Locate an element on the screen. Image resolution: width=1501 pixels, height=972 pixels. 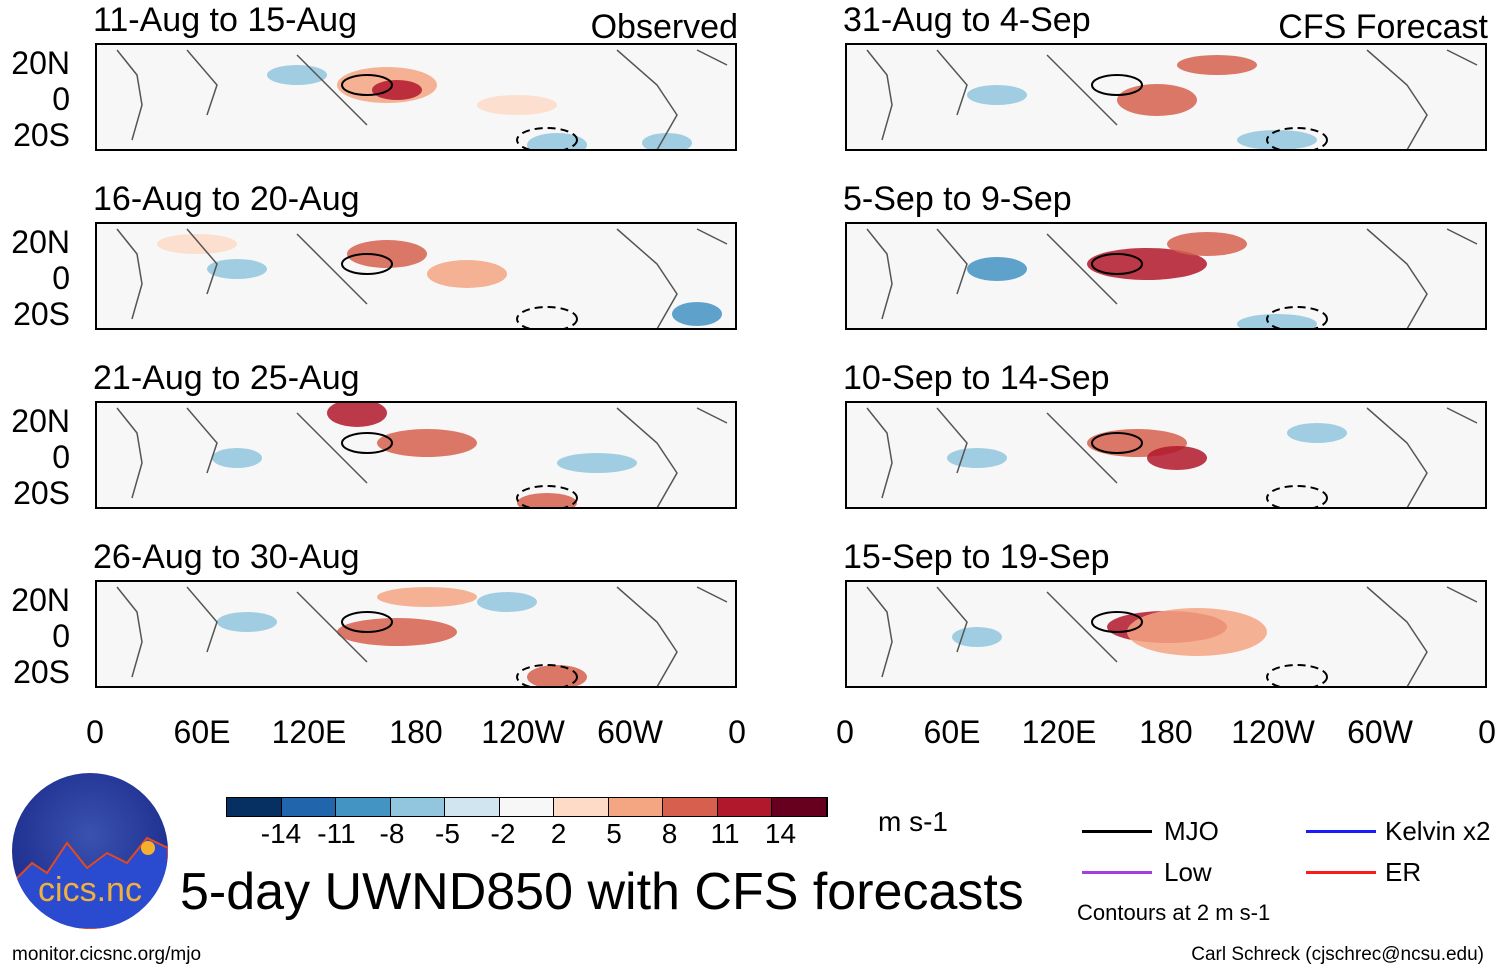
panel-title: 26-Aug to 30-Aug is located at coordinates (226, 557).